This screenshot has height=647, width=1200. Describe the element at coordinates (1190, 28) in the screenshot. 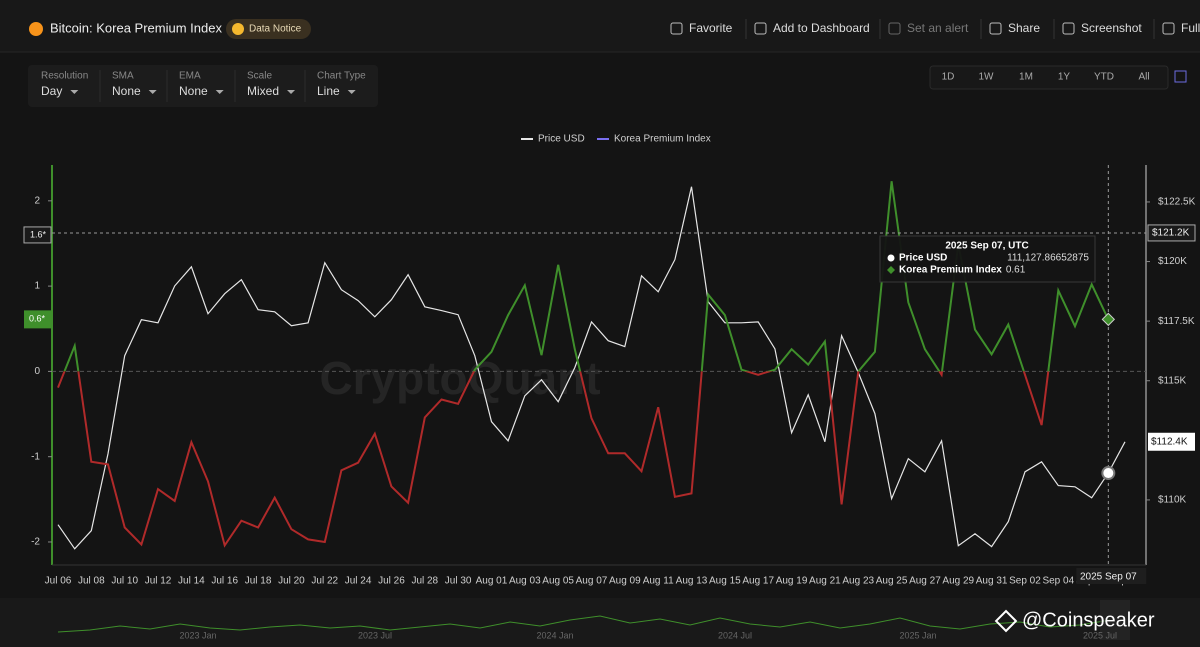

I see `action-button: Full` at that location.